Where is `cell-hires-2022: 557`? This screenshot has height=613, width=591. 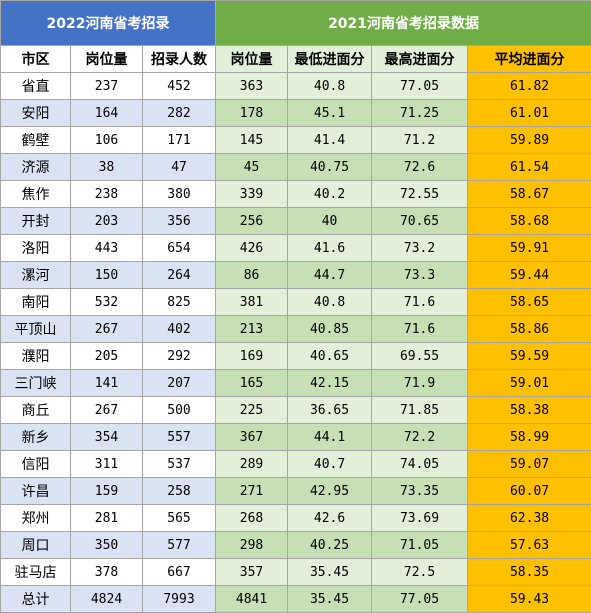
cell-hires-2022: 557 is located at coordinates (179, 437).